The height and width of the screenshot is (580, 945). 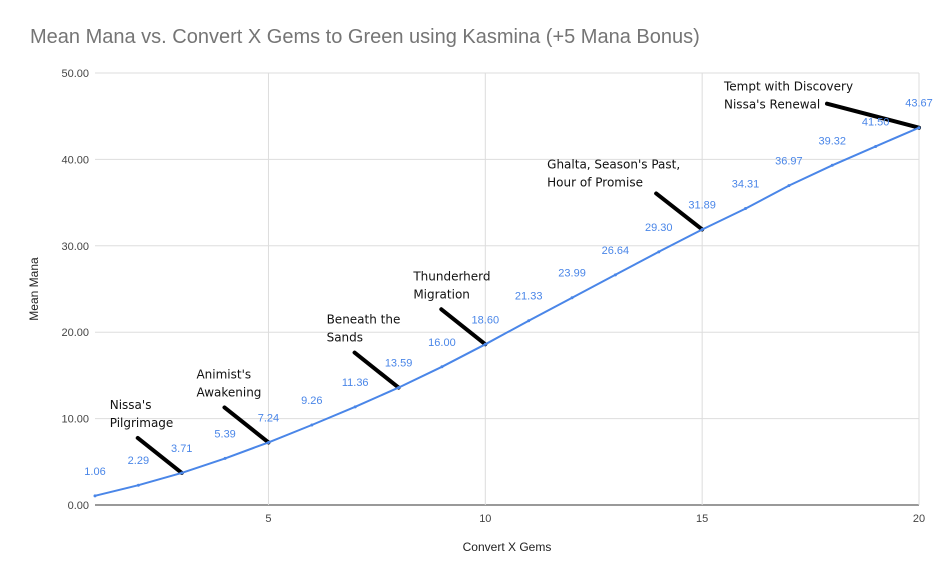 I want to click on data-label: 16.00, so click(x=442, y=343).